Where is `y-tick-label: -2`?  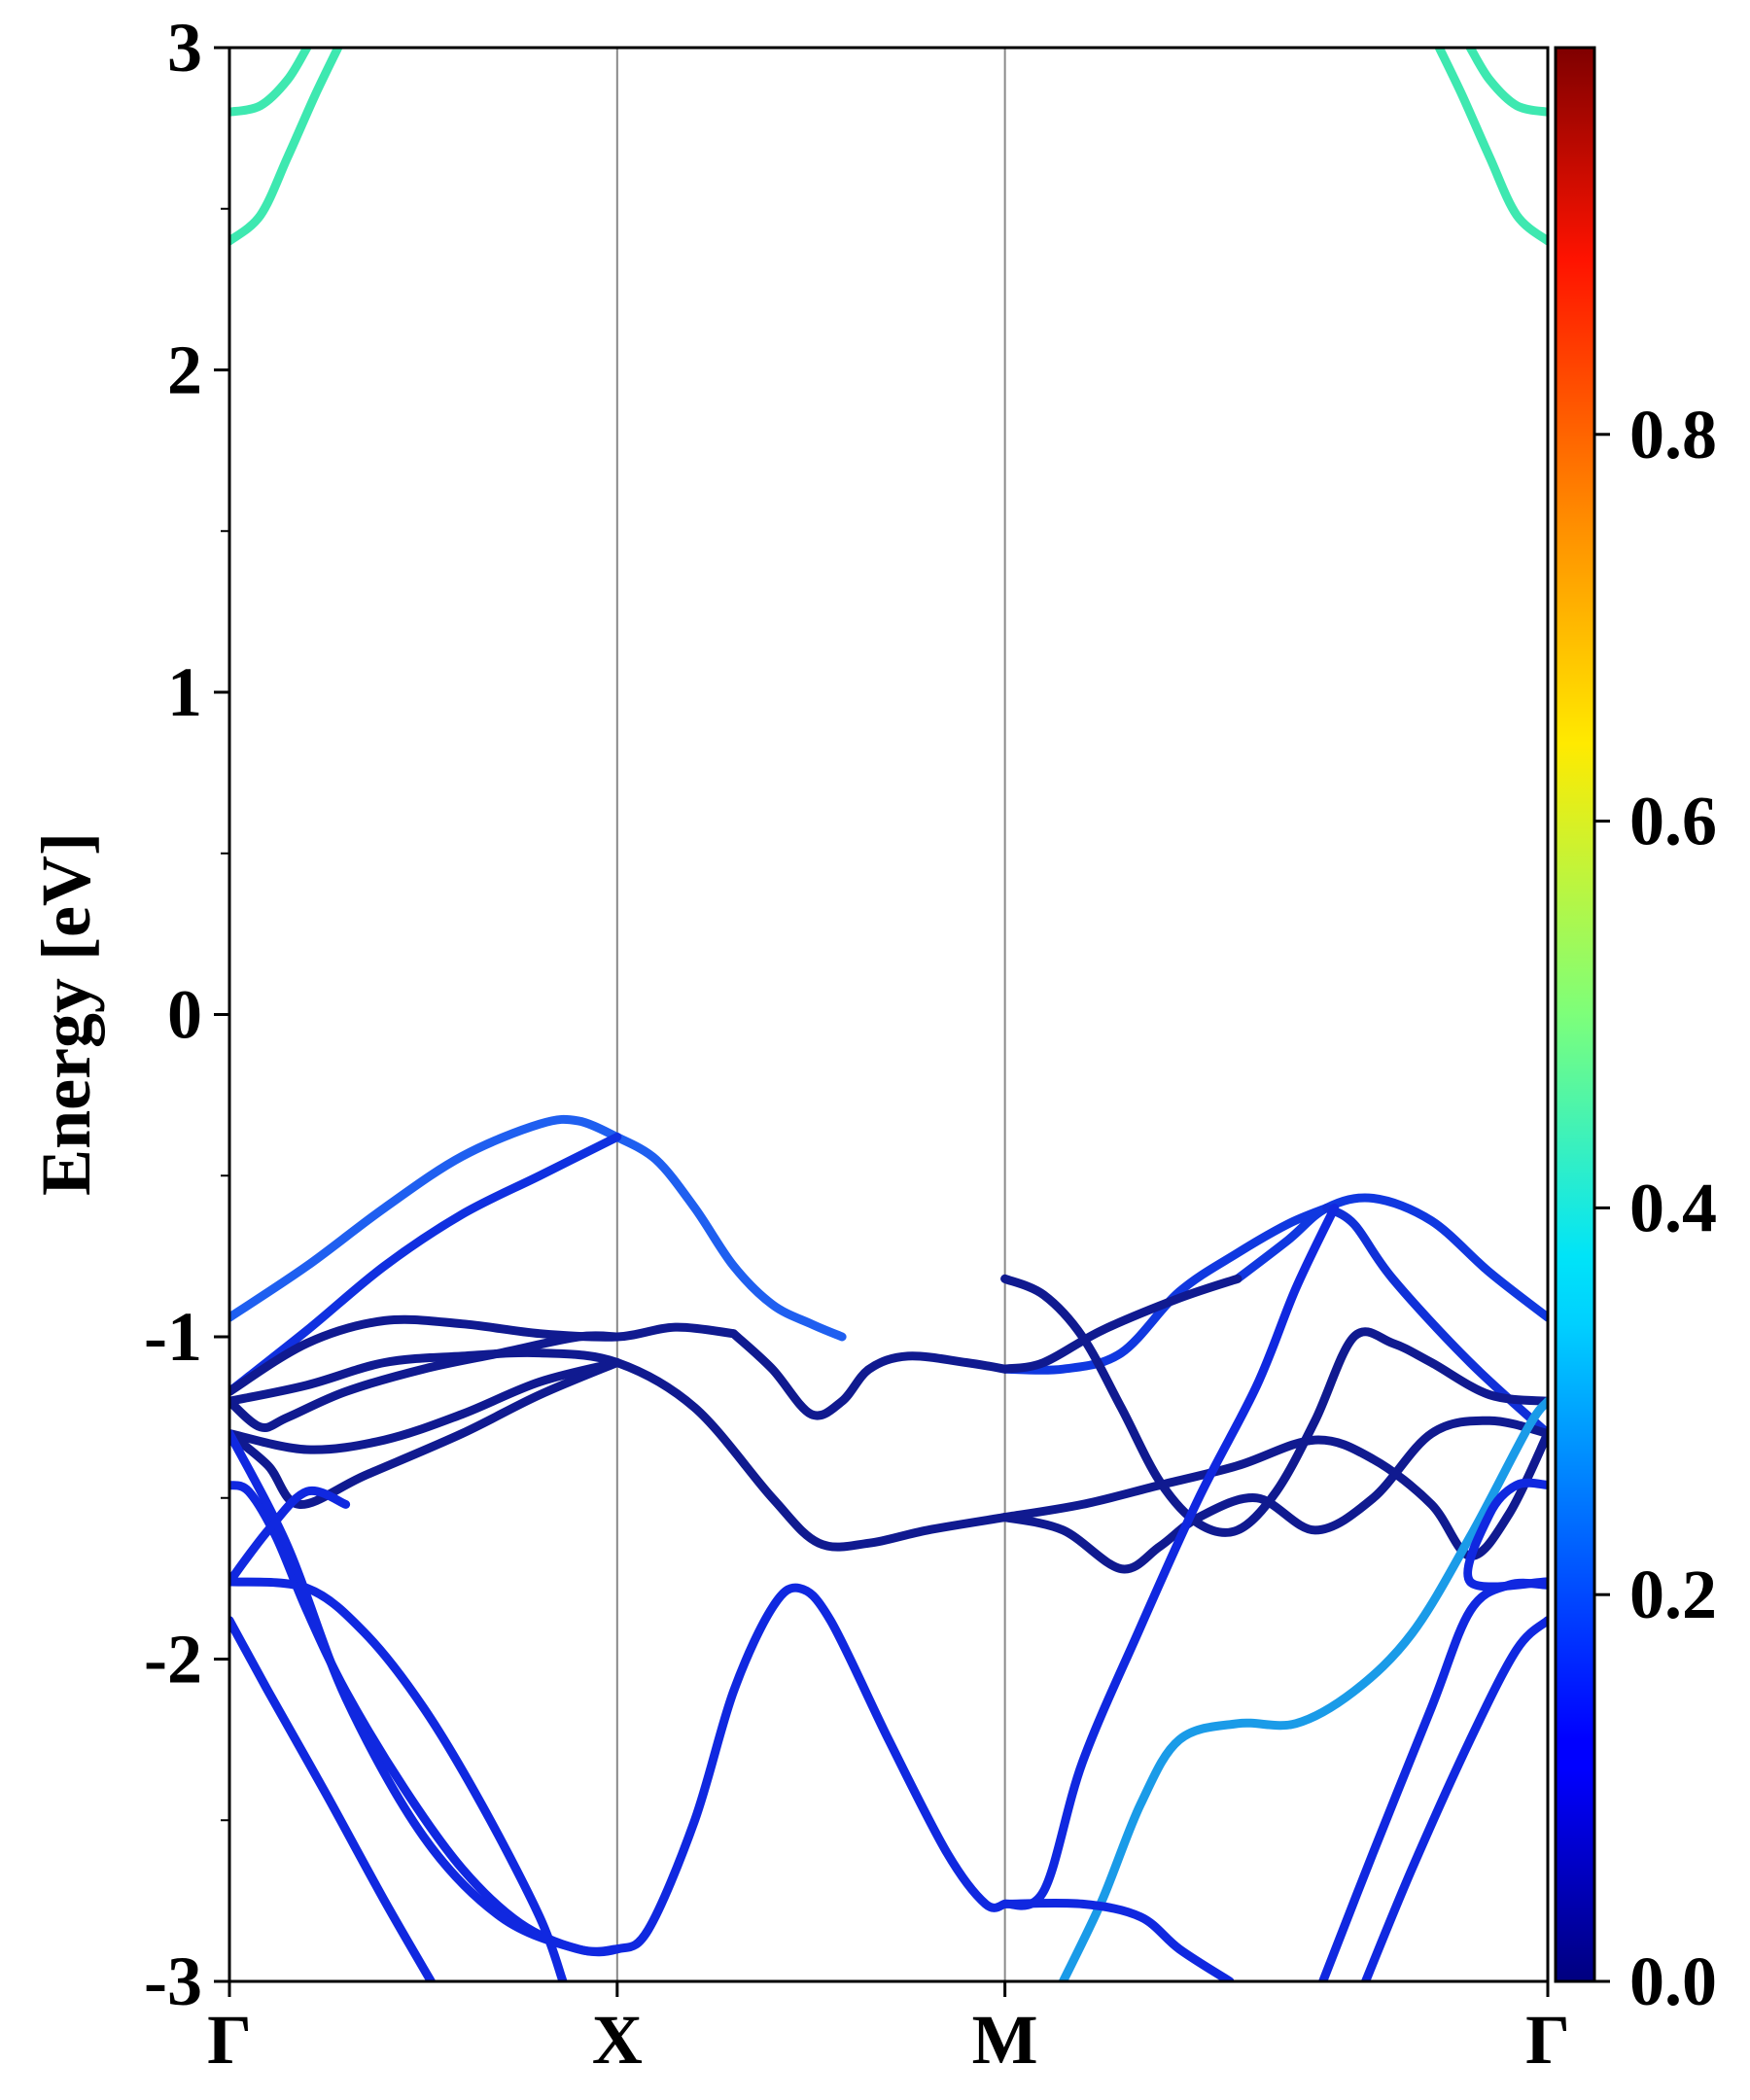
y-tick-label: -2 is located at coordinates (173, 1659).